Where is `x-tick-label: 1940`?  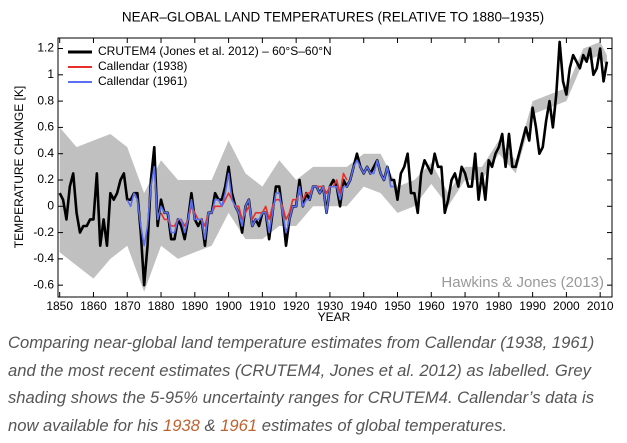 x-tick-label: 1940 is located at coordinates (363, 306).